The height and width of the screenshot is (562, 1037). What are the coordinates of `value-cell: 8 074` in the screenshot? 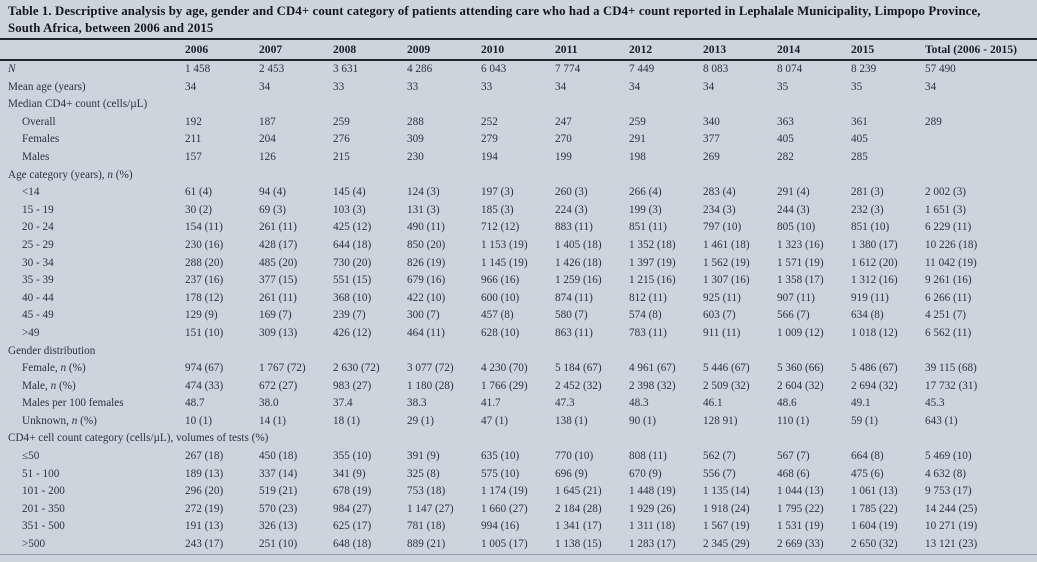 It's located at (790, 69).